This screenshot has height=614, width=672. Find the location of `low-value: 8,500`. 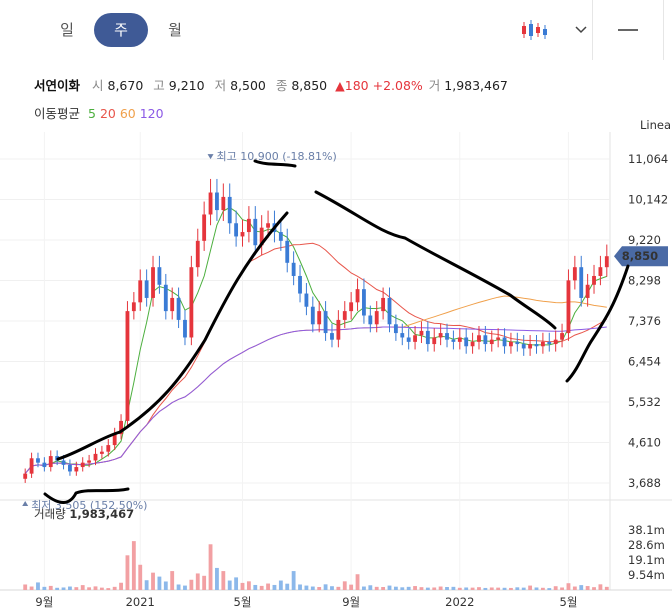

low-value: 8,500 is located at coordinates (248, 85).